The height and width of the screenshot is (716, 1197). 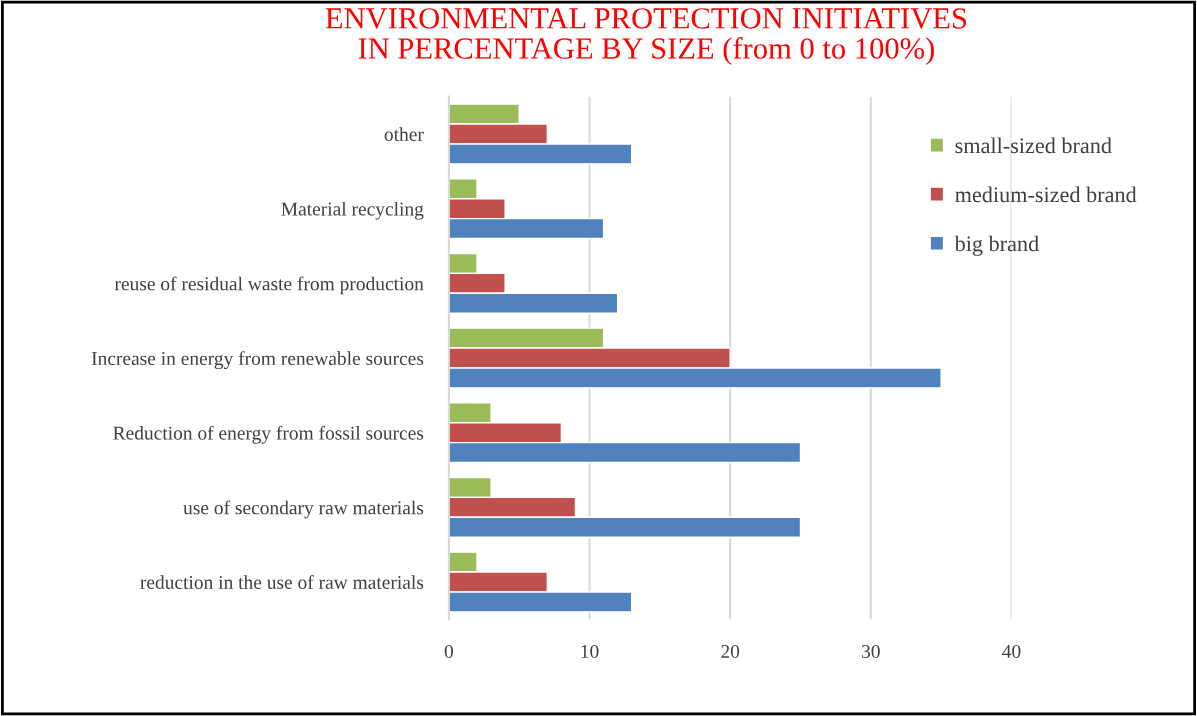 I want to click on y-tick-label: Reduction of energy from fossil sources, so click(x=268, y=434).